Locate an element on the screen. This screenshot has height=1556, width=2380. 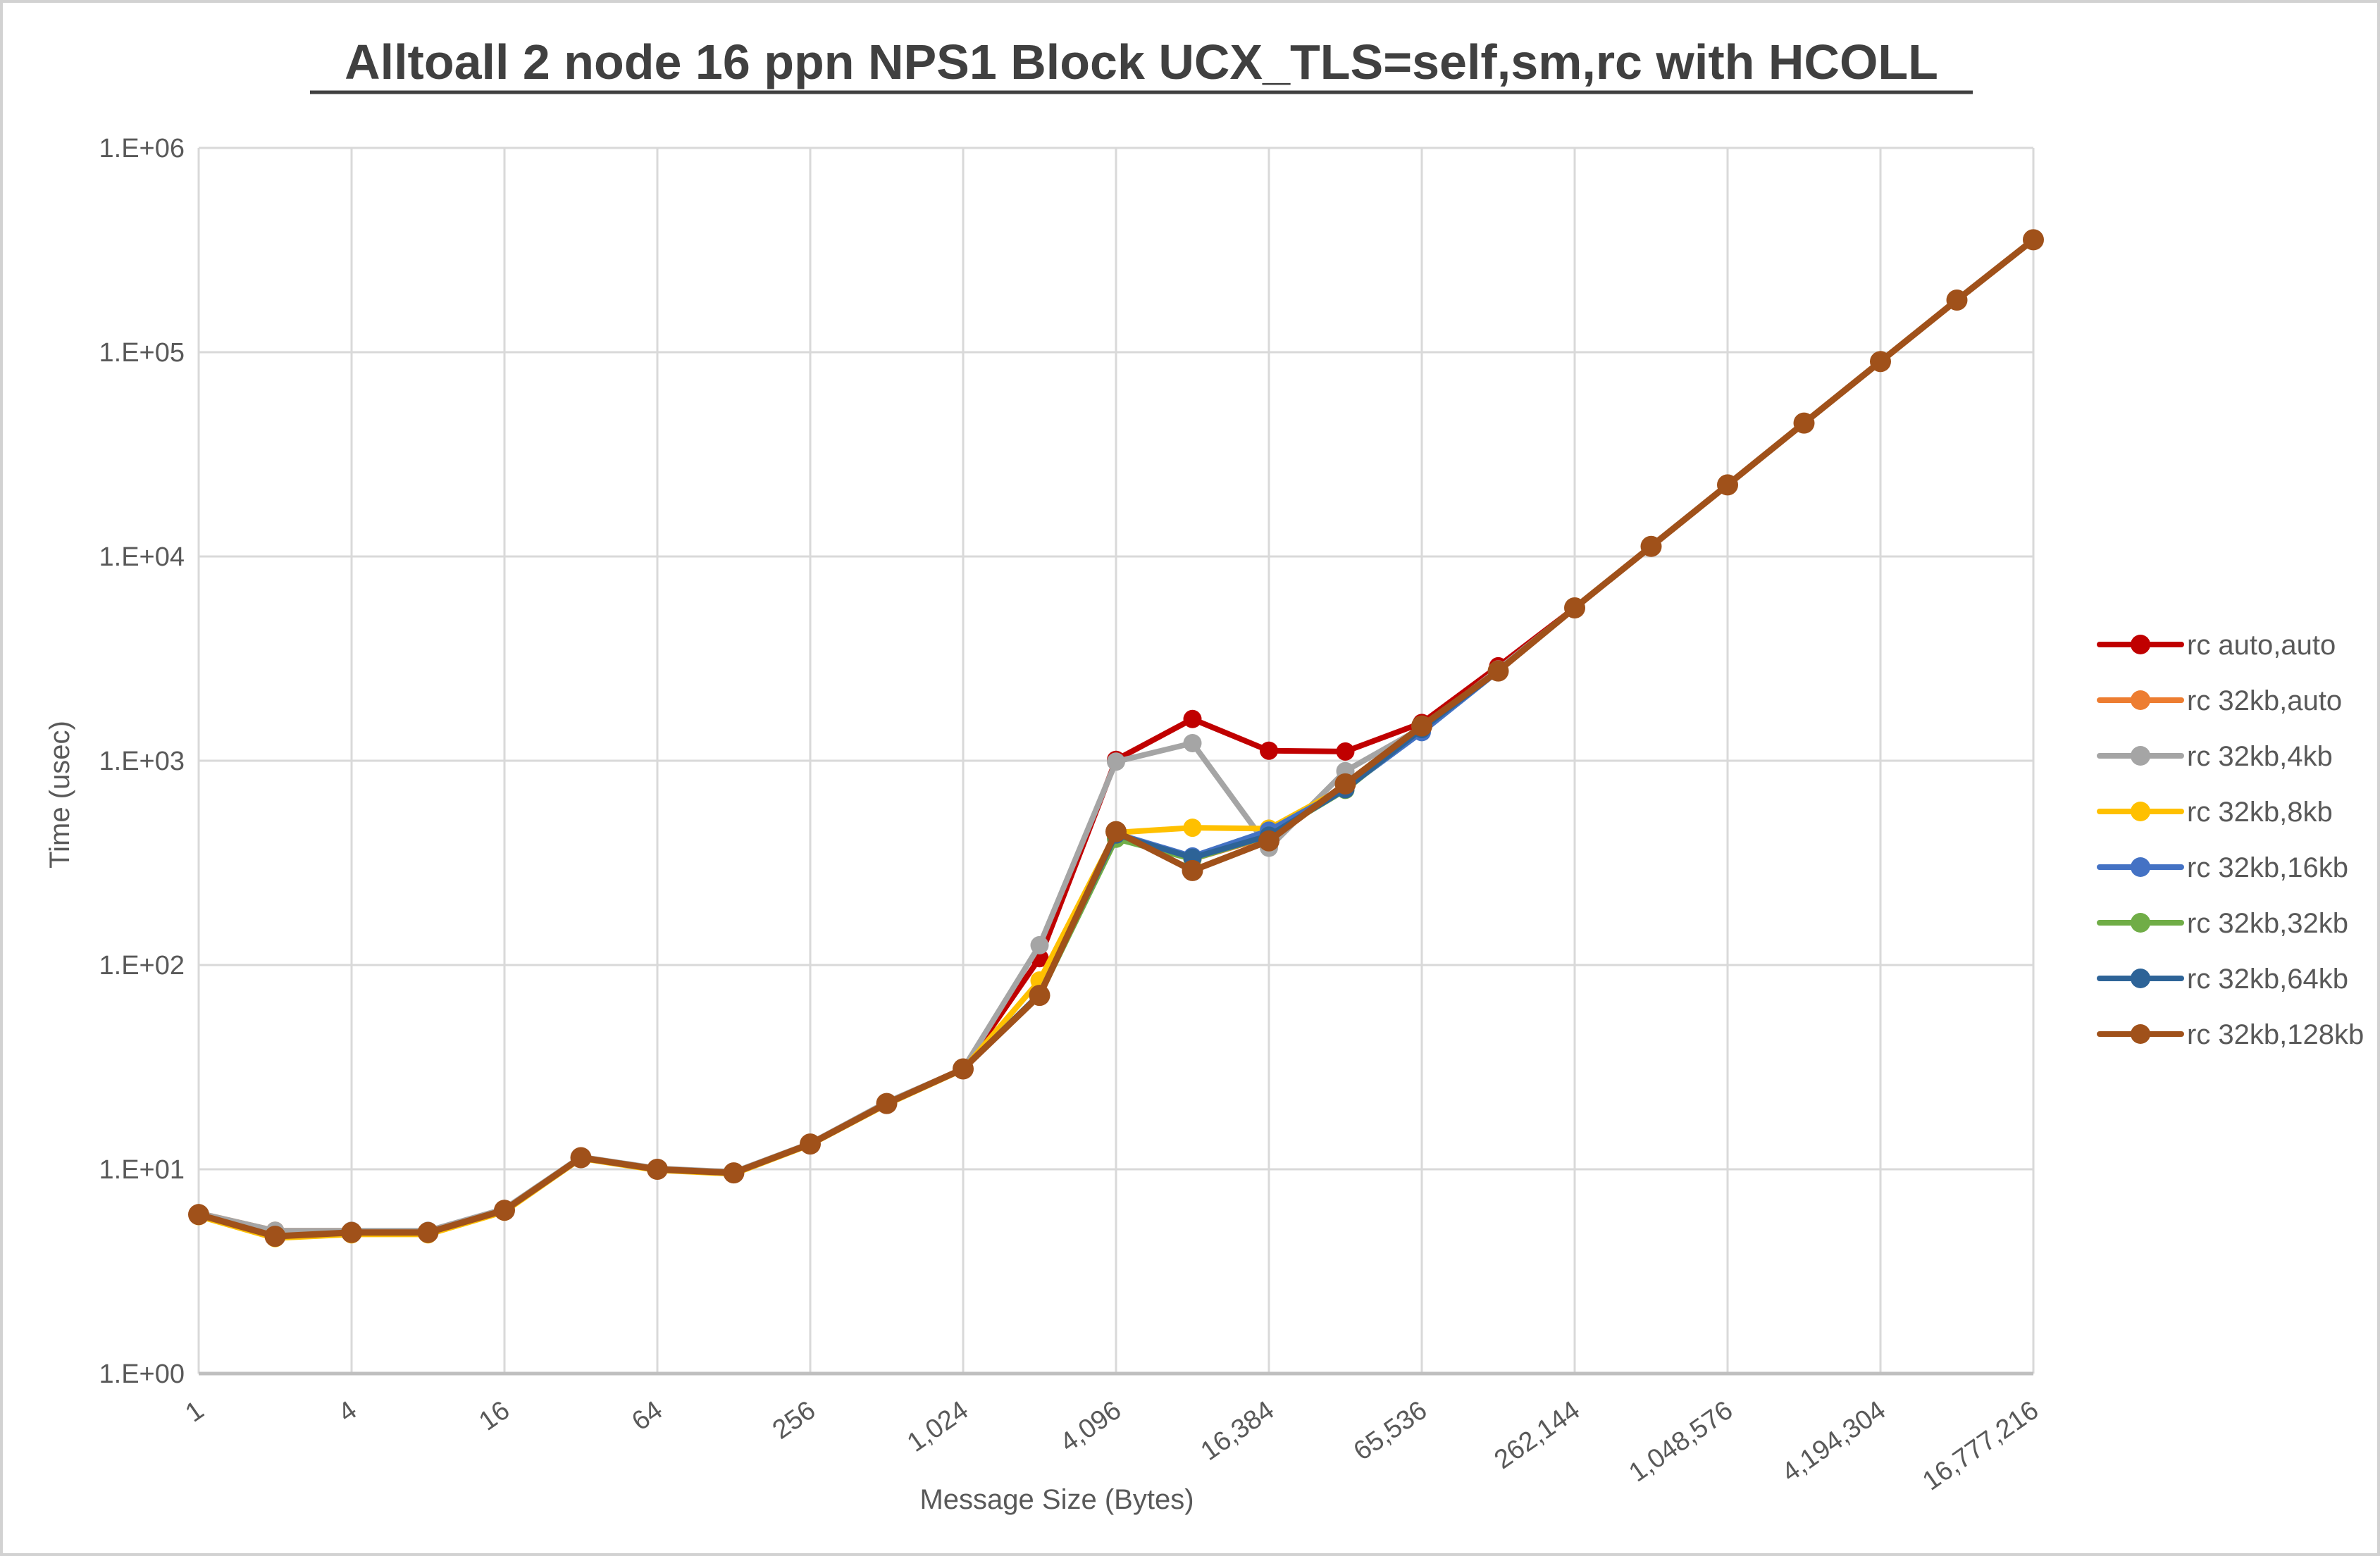
legend-label: rc auto,auto is located at coordinates (2261, 645).